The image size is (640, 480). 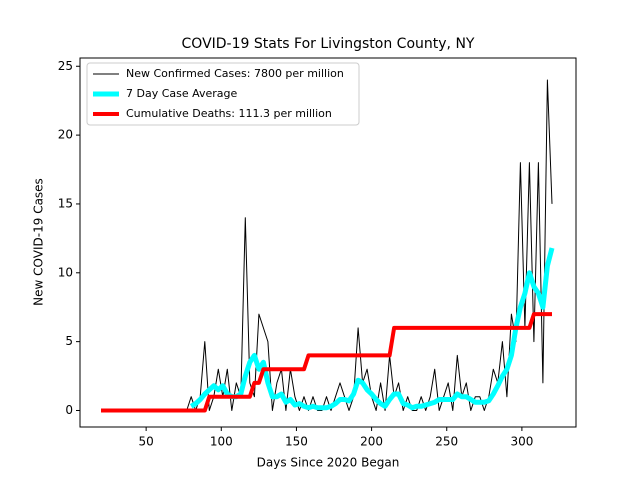 What do you see at coordinates (446, 442) in the screenshot?
I see `x-tick-label: 250` at bounding box center [446, 442].